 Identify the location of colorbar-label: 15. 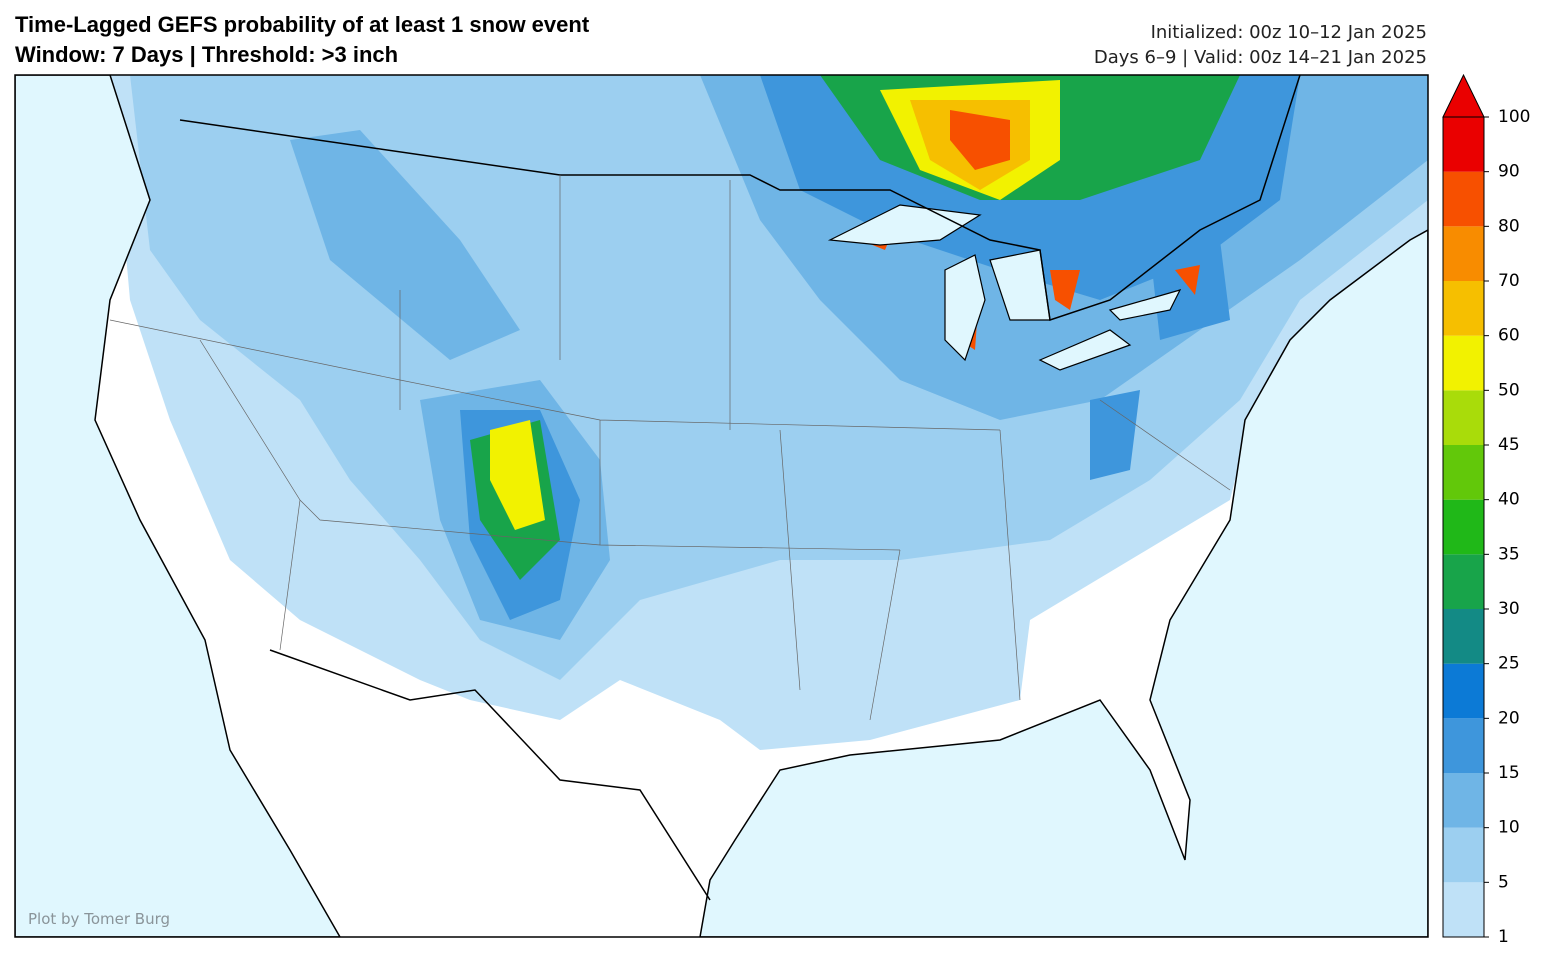
(1509, 773).